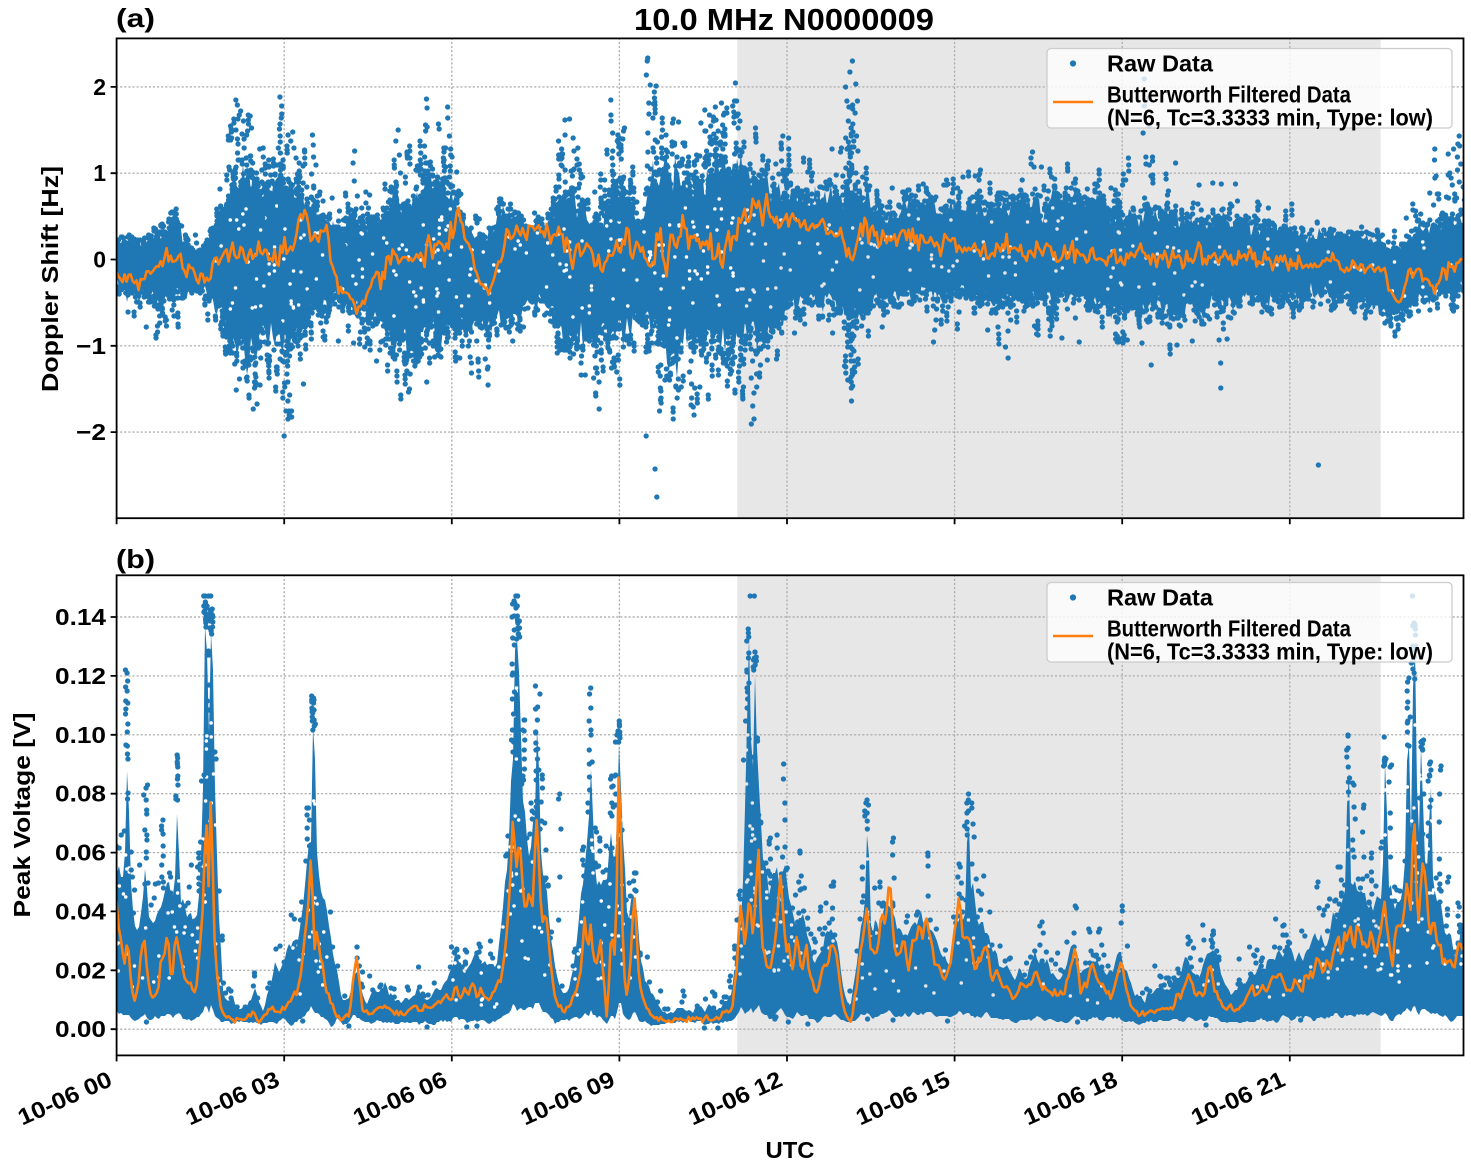 The image size is (1471, 1172). I want to click on svg-text: 2, so click(99, 87).